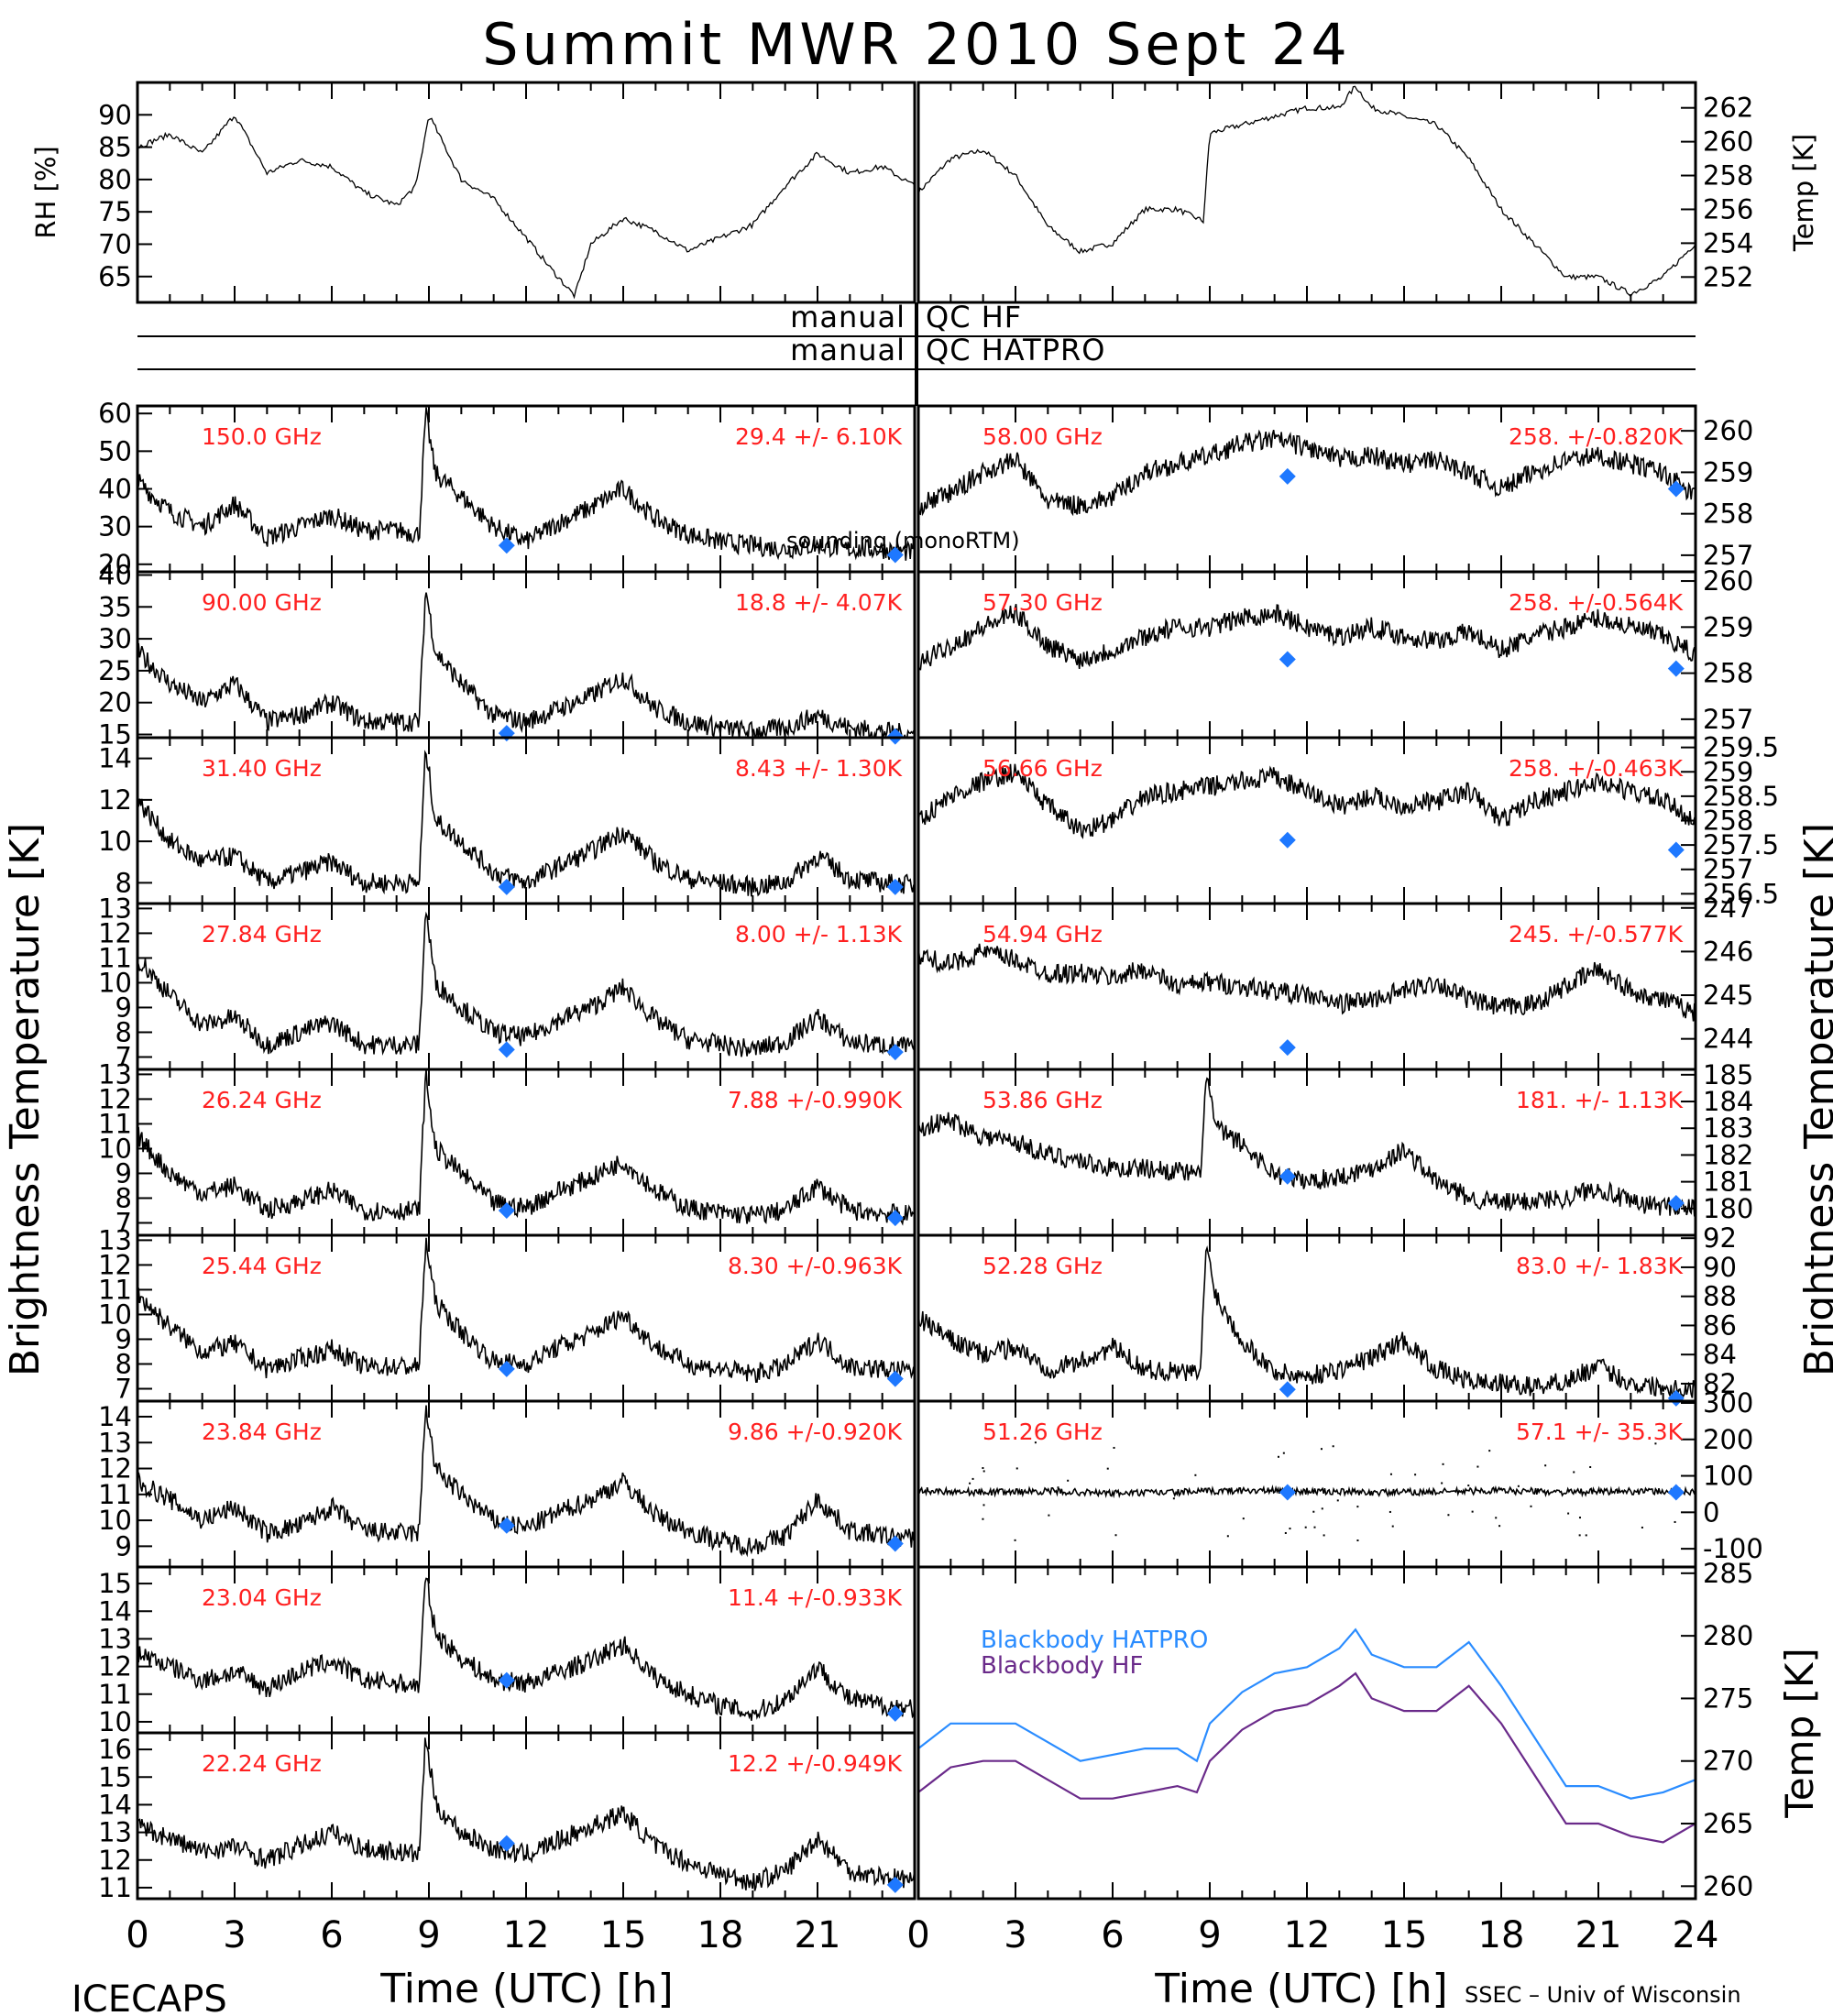  Describe the element at coordinates (115, 450) in the screenshot. I see `y-tick-label: 50` at that location.